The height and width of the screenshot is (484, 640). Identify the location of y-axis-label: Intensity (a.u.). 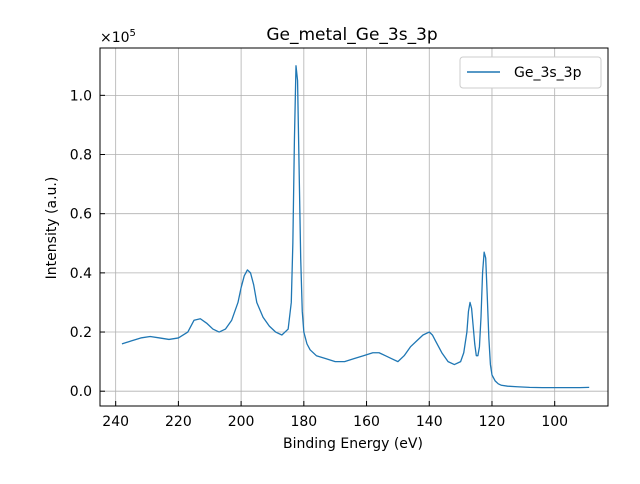
(52, 228).